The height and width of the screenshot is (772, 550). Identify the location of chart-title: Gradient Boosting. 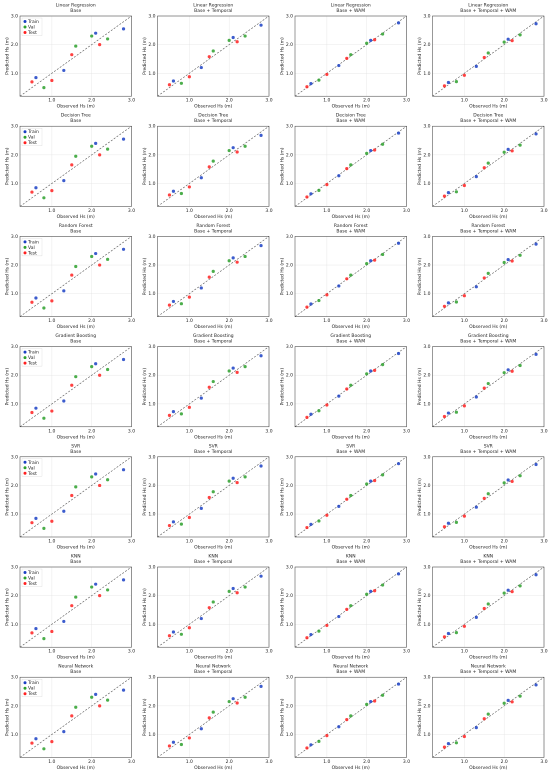
(75, 336).